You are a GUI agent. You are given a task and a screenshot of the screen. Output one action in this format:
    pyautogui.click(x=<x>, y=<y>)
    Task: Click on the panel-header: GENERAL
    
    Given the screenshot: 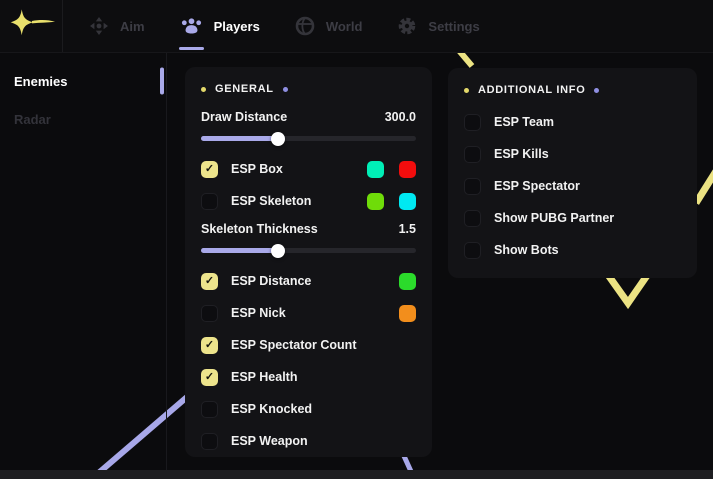 What is the action you would take?
    pyautogui.click(x=308, y=92)
    